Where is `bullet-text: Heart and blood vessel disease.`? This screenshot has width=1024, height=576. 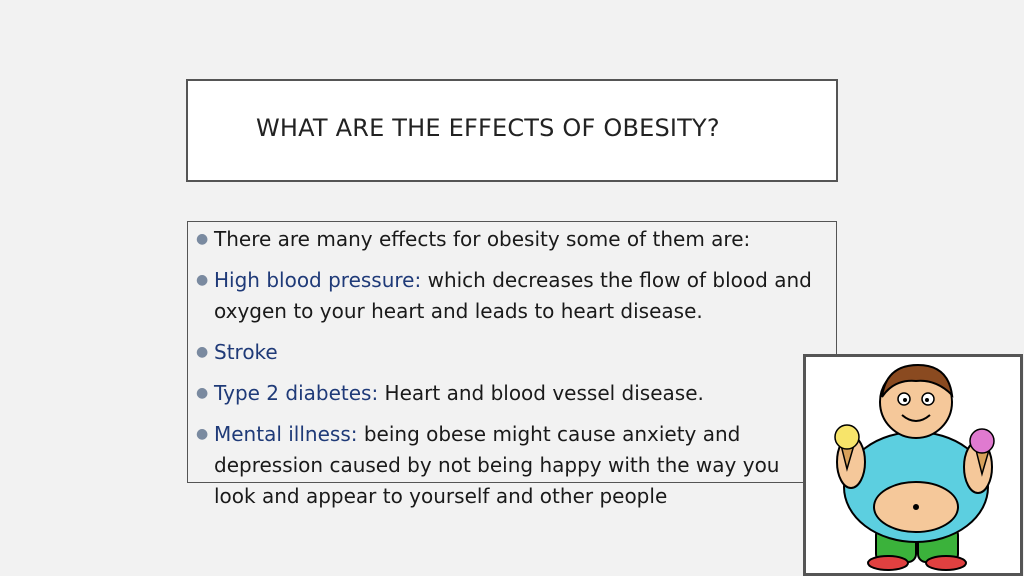
bullet-text: Heart and blood vessel disease. is located at coordinates (541, 393).